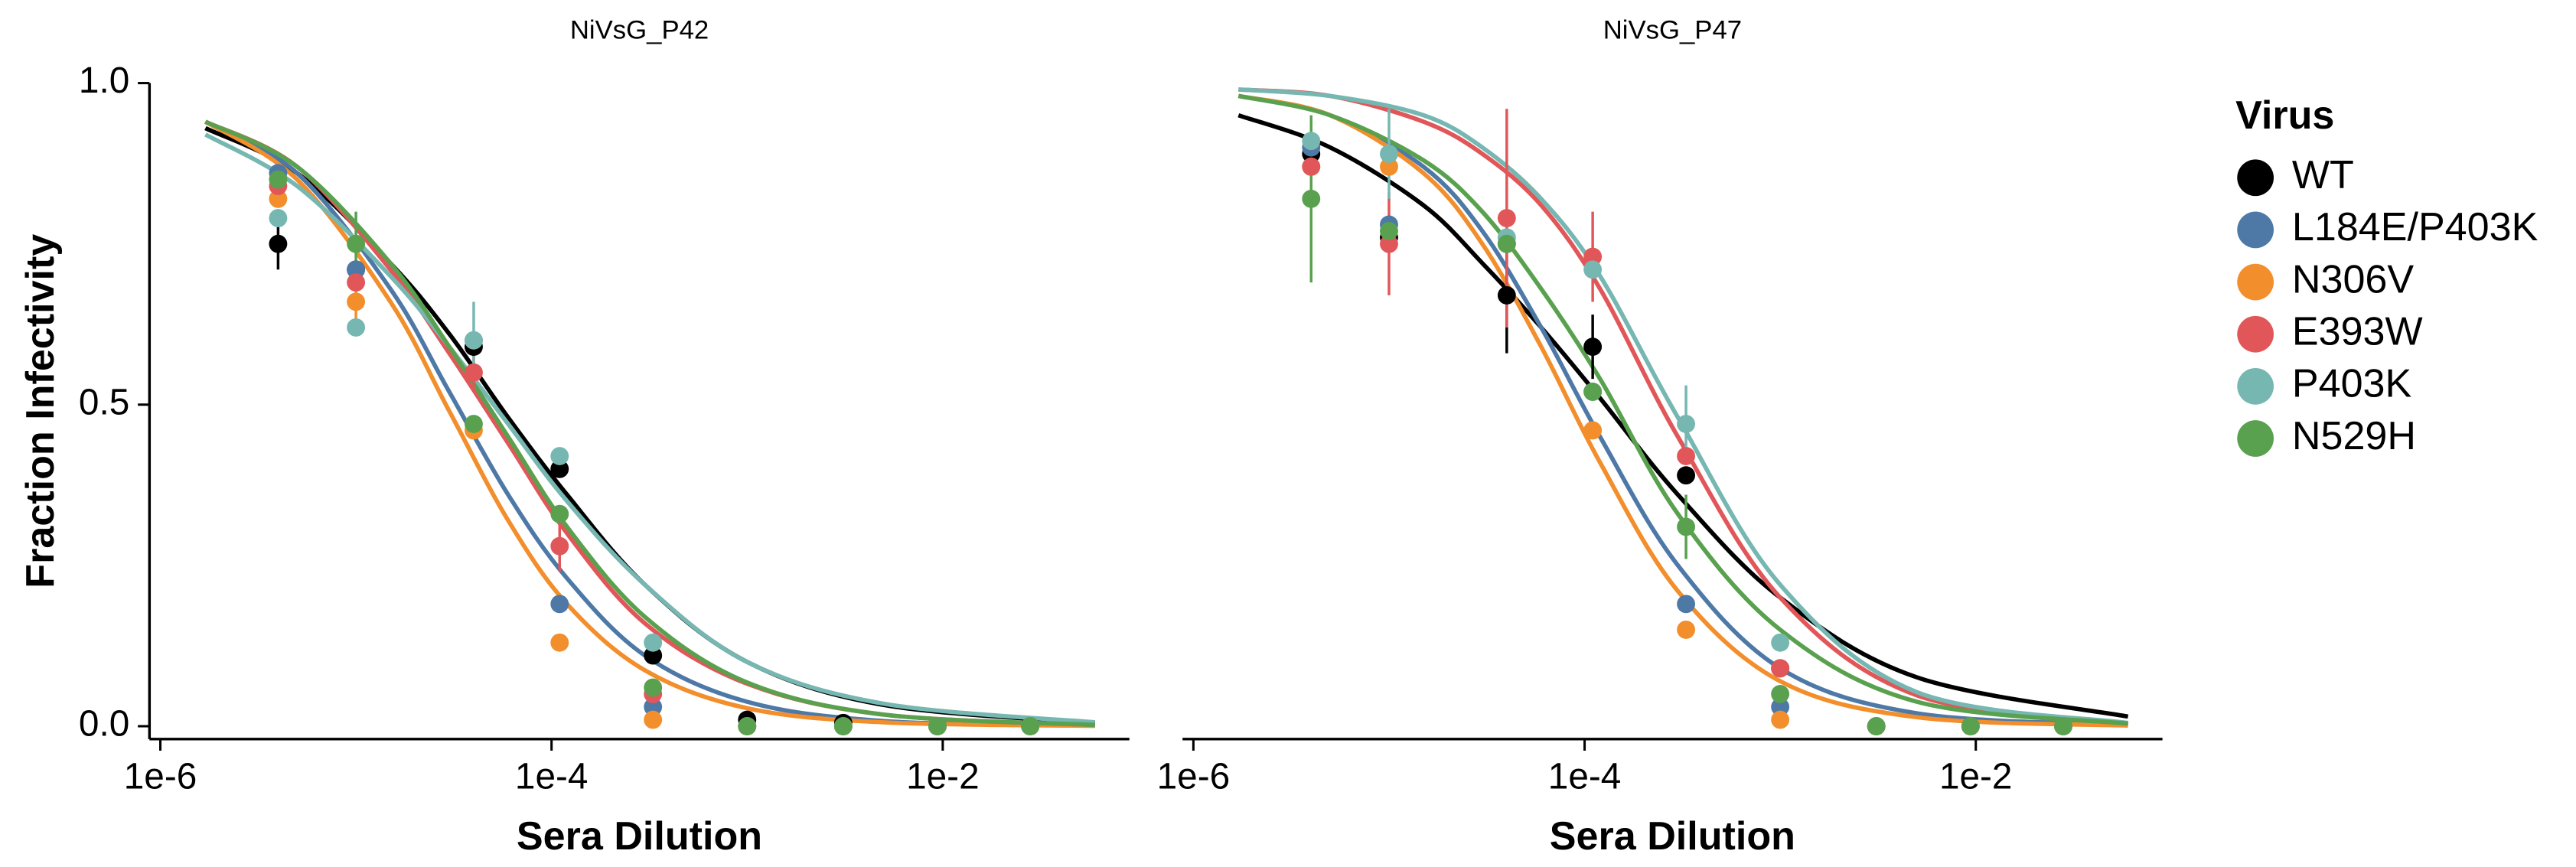  What do you see at coordinates (639, 29) in the screenshot?
I see `panel-title: NiVsG_P42` at bounding box center [639, 29].